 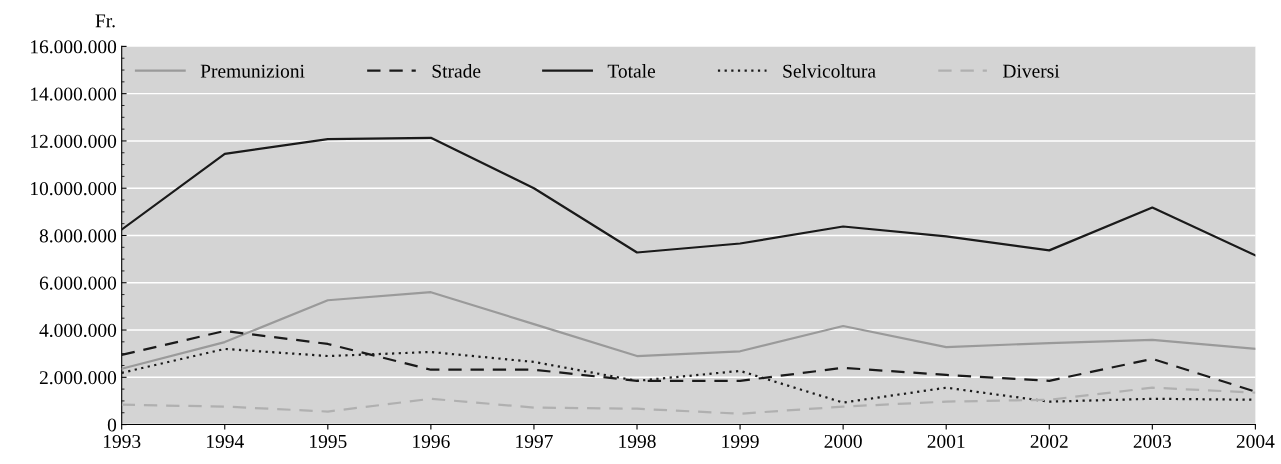 I want to click on y-tick-label: 14.000.000, so click(x=74, y=94).